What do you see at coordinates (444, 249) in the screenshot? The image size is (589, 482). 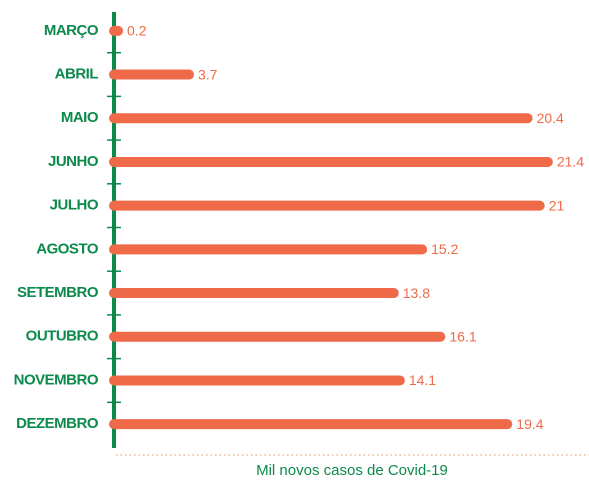 I see `value-label: 15.2` at bounding box center [444, 249].